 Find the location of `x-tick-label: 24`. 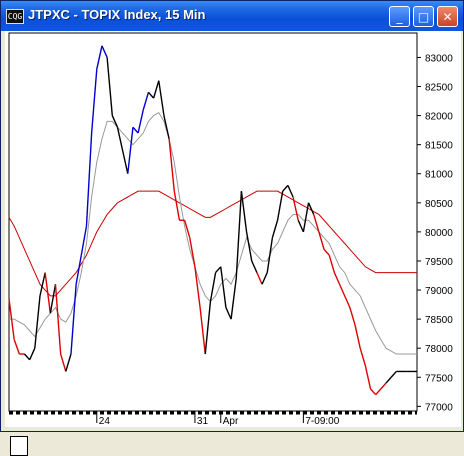

x-tick-label: 24 is located at coordinates (105, 421).